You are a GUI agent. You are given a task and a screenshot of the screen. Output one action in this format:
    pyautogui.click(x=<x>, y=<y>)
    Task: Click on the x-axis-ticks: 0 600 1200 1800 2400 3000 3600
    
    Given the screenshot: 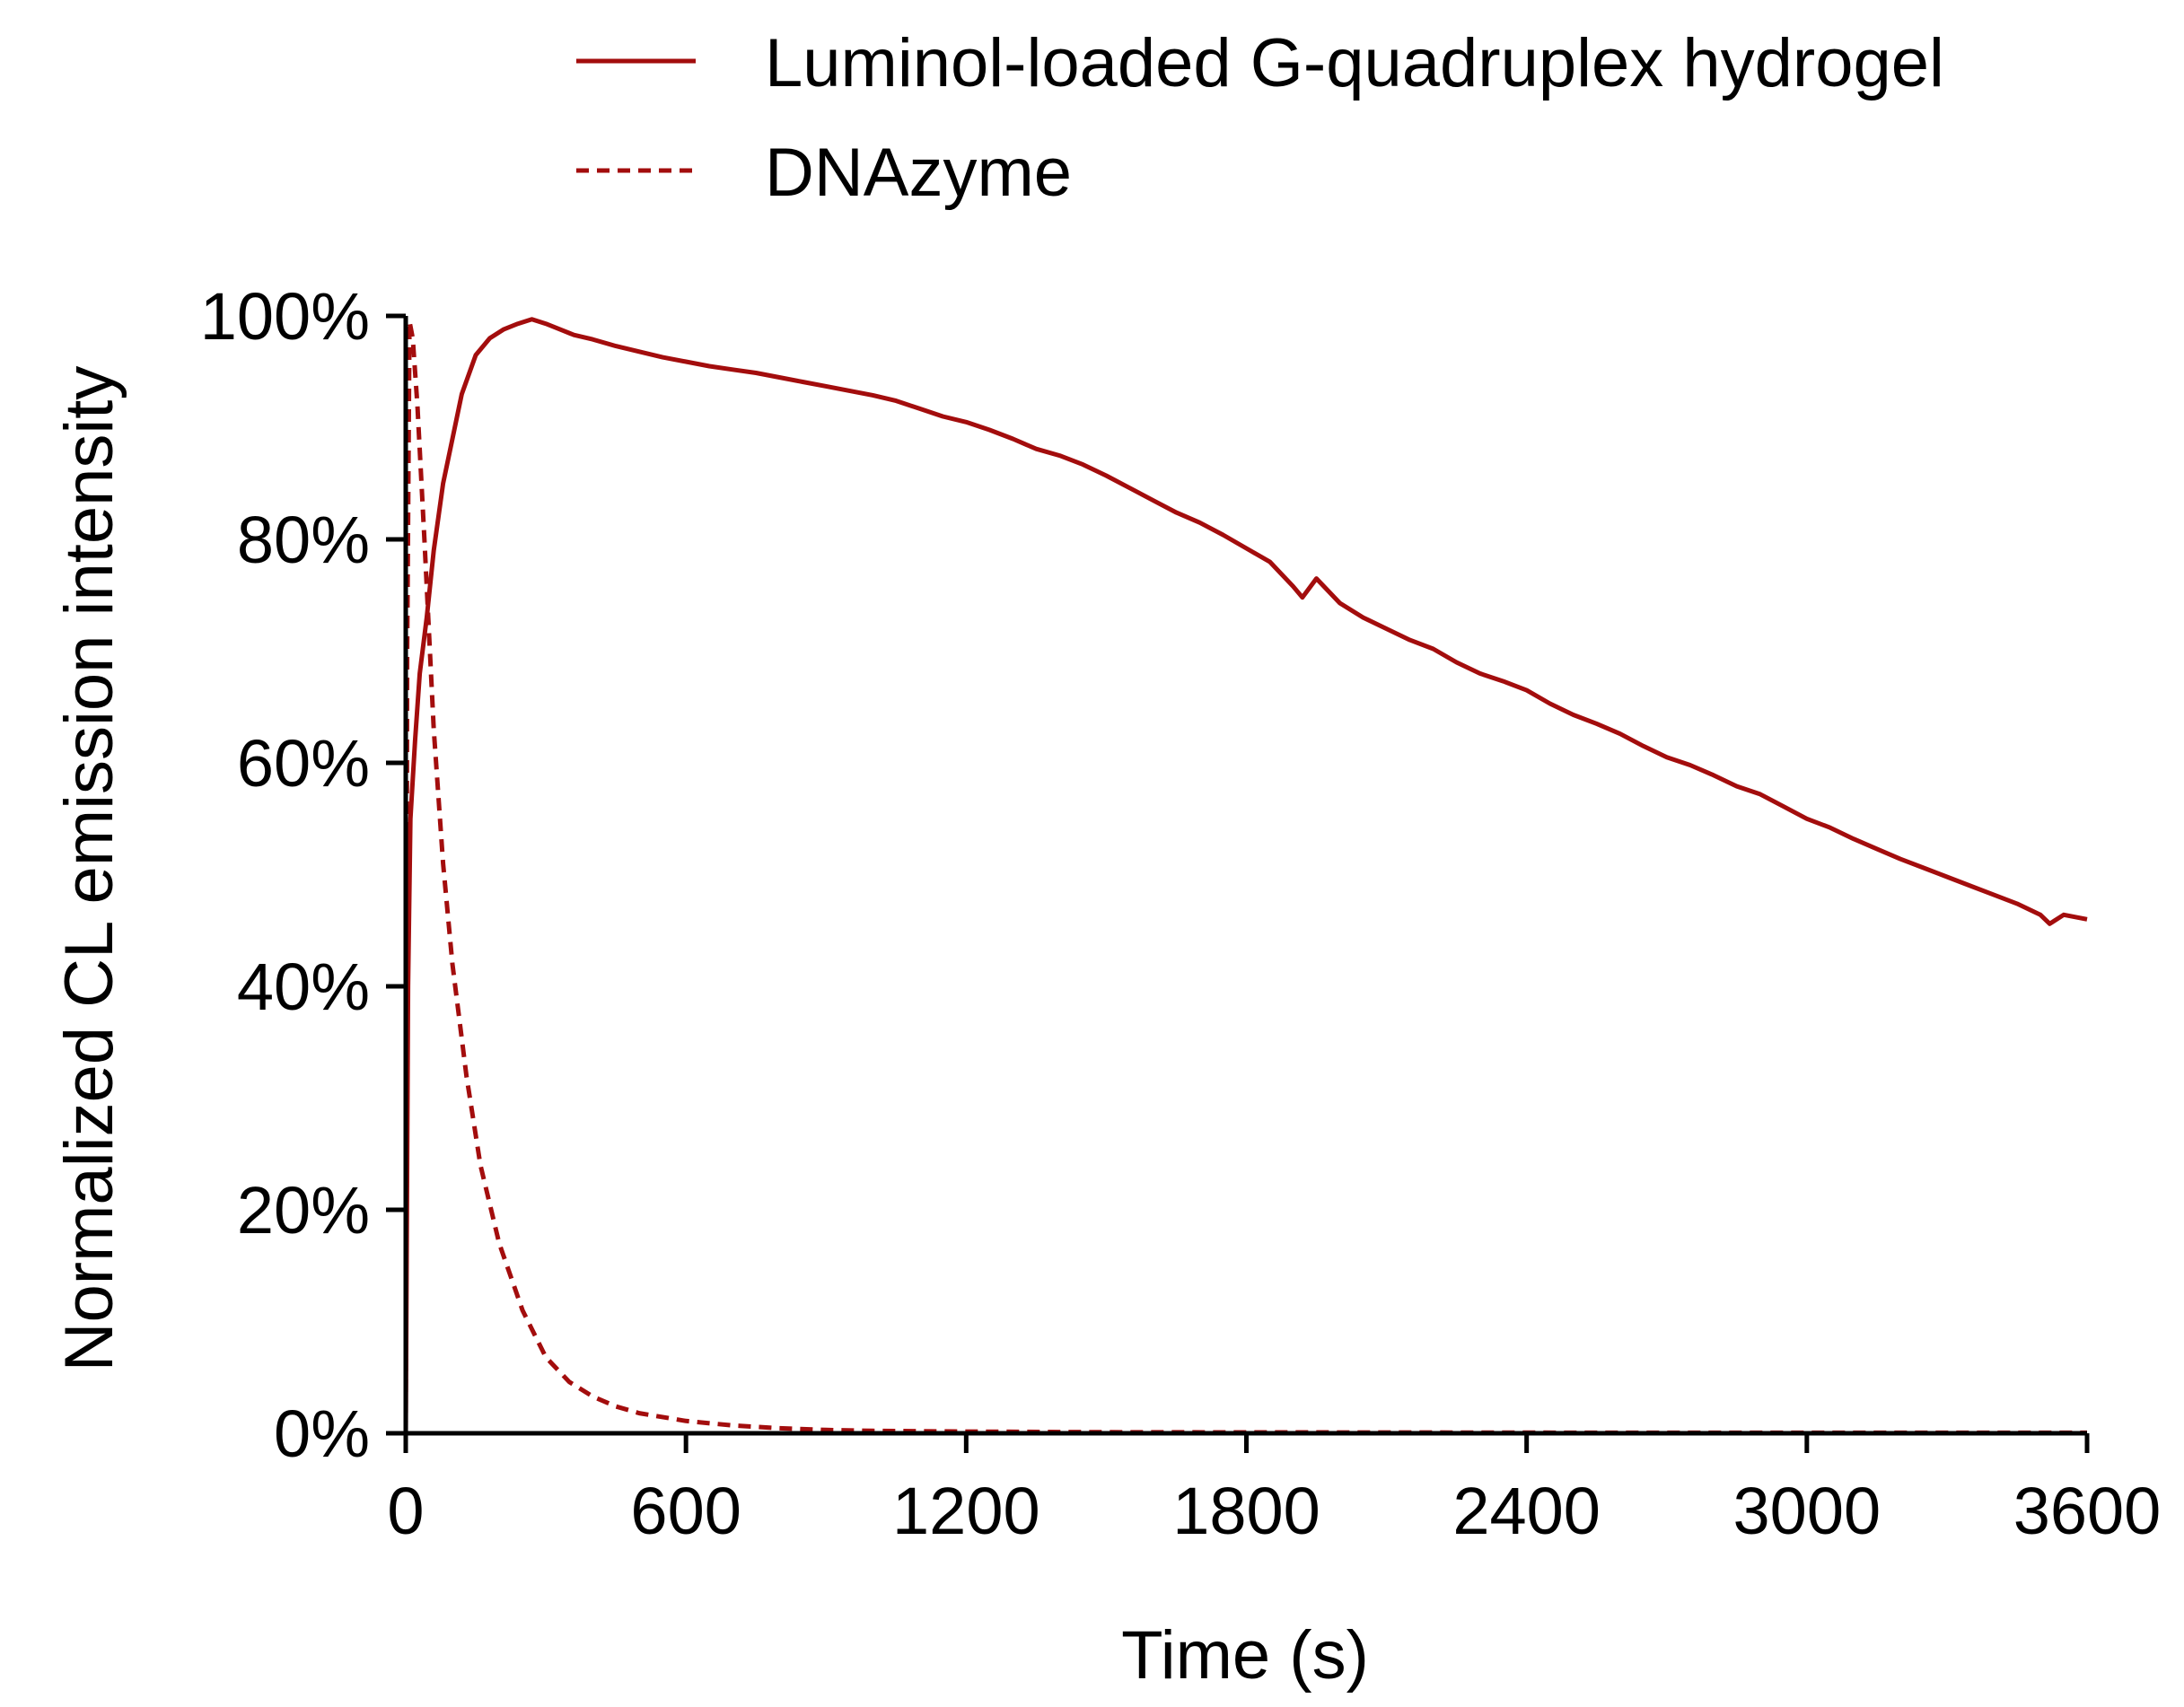 What is the action you would take?
    pyautogui.click(x=1274, y=1490)
    